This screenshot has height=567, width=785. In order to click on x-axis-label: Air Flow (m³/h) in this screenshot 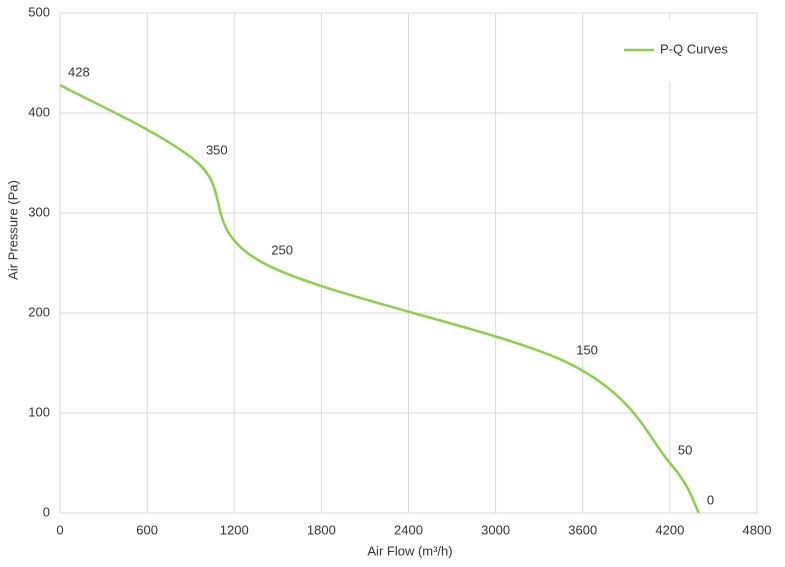, I will do `click(409, 550)`.